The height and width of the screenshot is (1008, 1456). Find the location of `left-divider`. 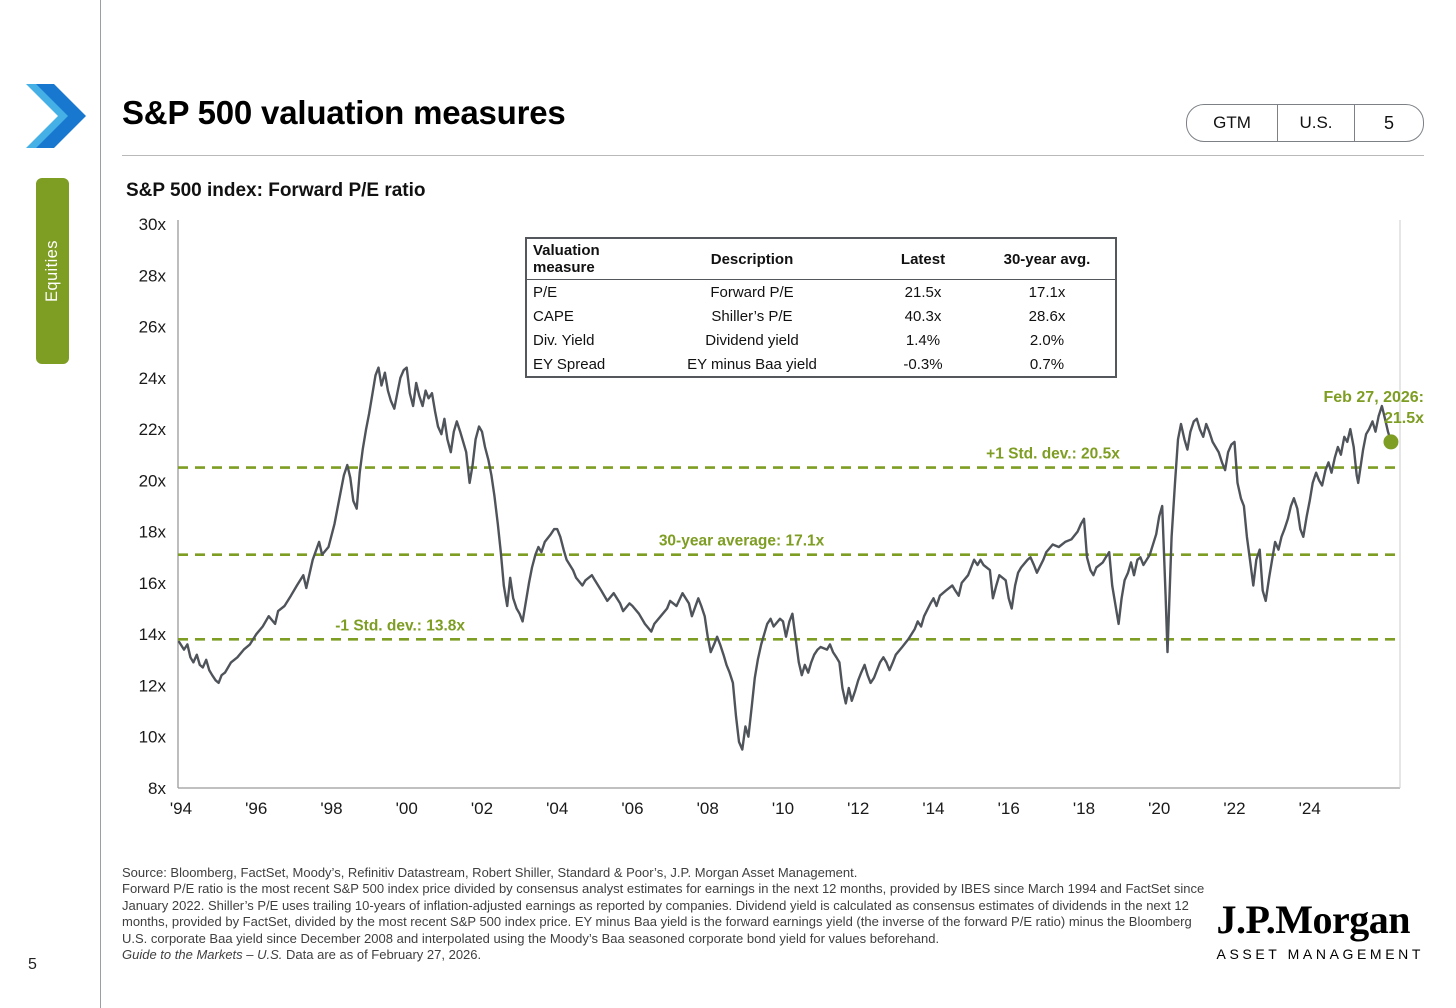

left-divider is located at coordinates (100, 504).